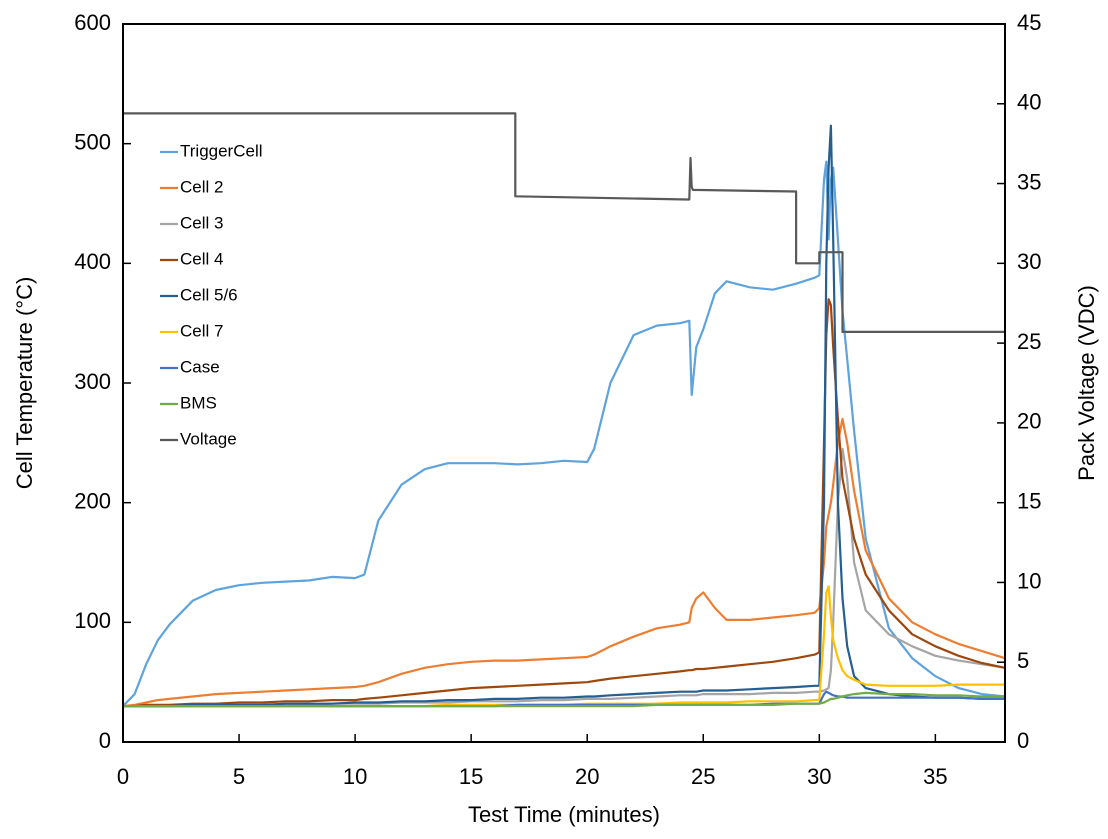 This screenshot has width=1108, height=839. Describe the element at coordinates (201, 330) in the screenshot. I see `legend-label: Cell 7` at that location.